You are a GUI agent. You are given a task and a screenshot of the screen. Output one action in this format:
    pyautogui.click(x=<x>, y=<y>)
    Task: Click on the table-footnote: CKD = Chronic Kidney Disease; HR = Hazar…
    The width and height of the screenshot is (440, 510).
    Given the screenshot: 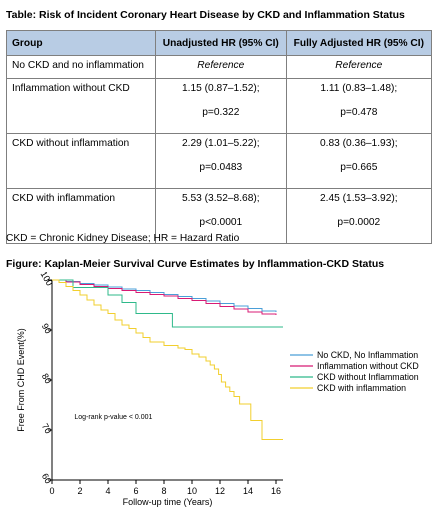 What is the action you would take?
    pyautogui.click(x=123, y=238)
    